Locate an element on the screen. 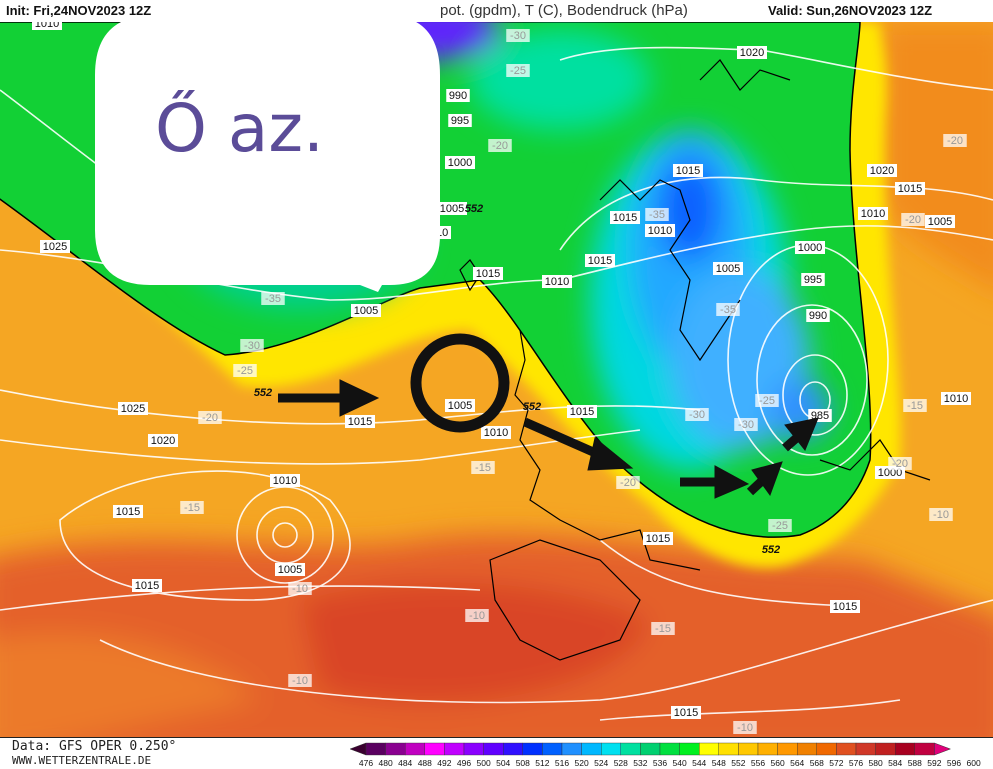 The width and height of the screenshot is (993, 769). legend-value: 492 is located at coordinates (444, 763).